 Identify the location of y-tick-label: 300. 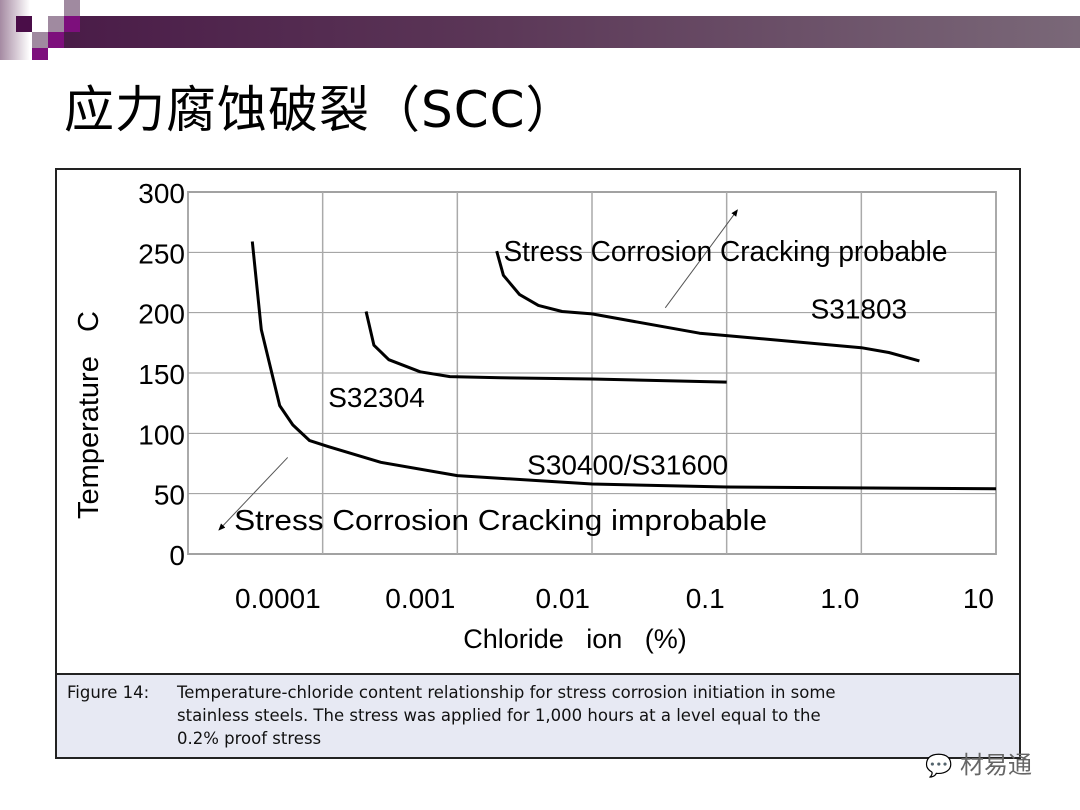
(161, 193).